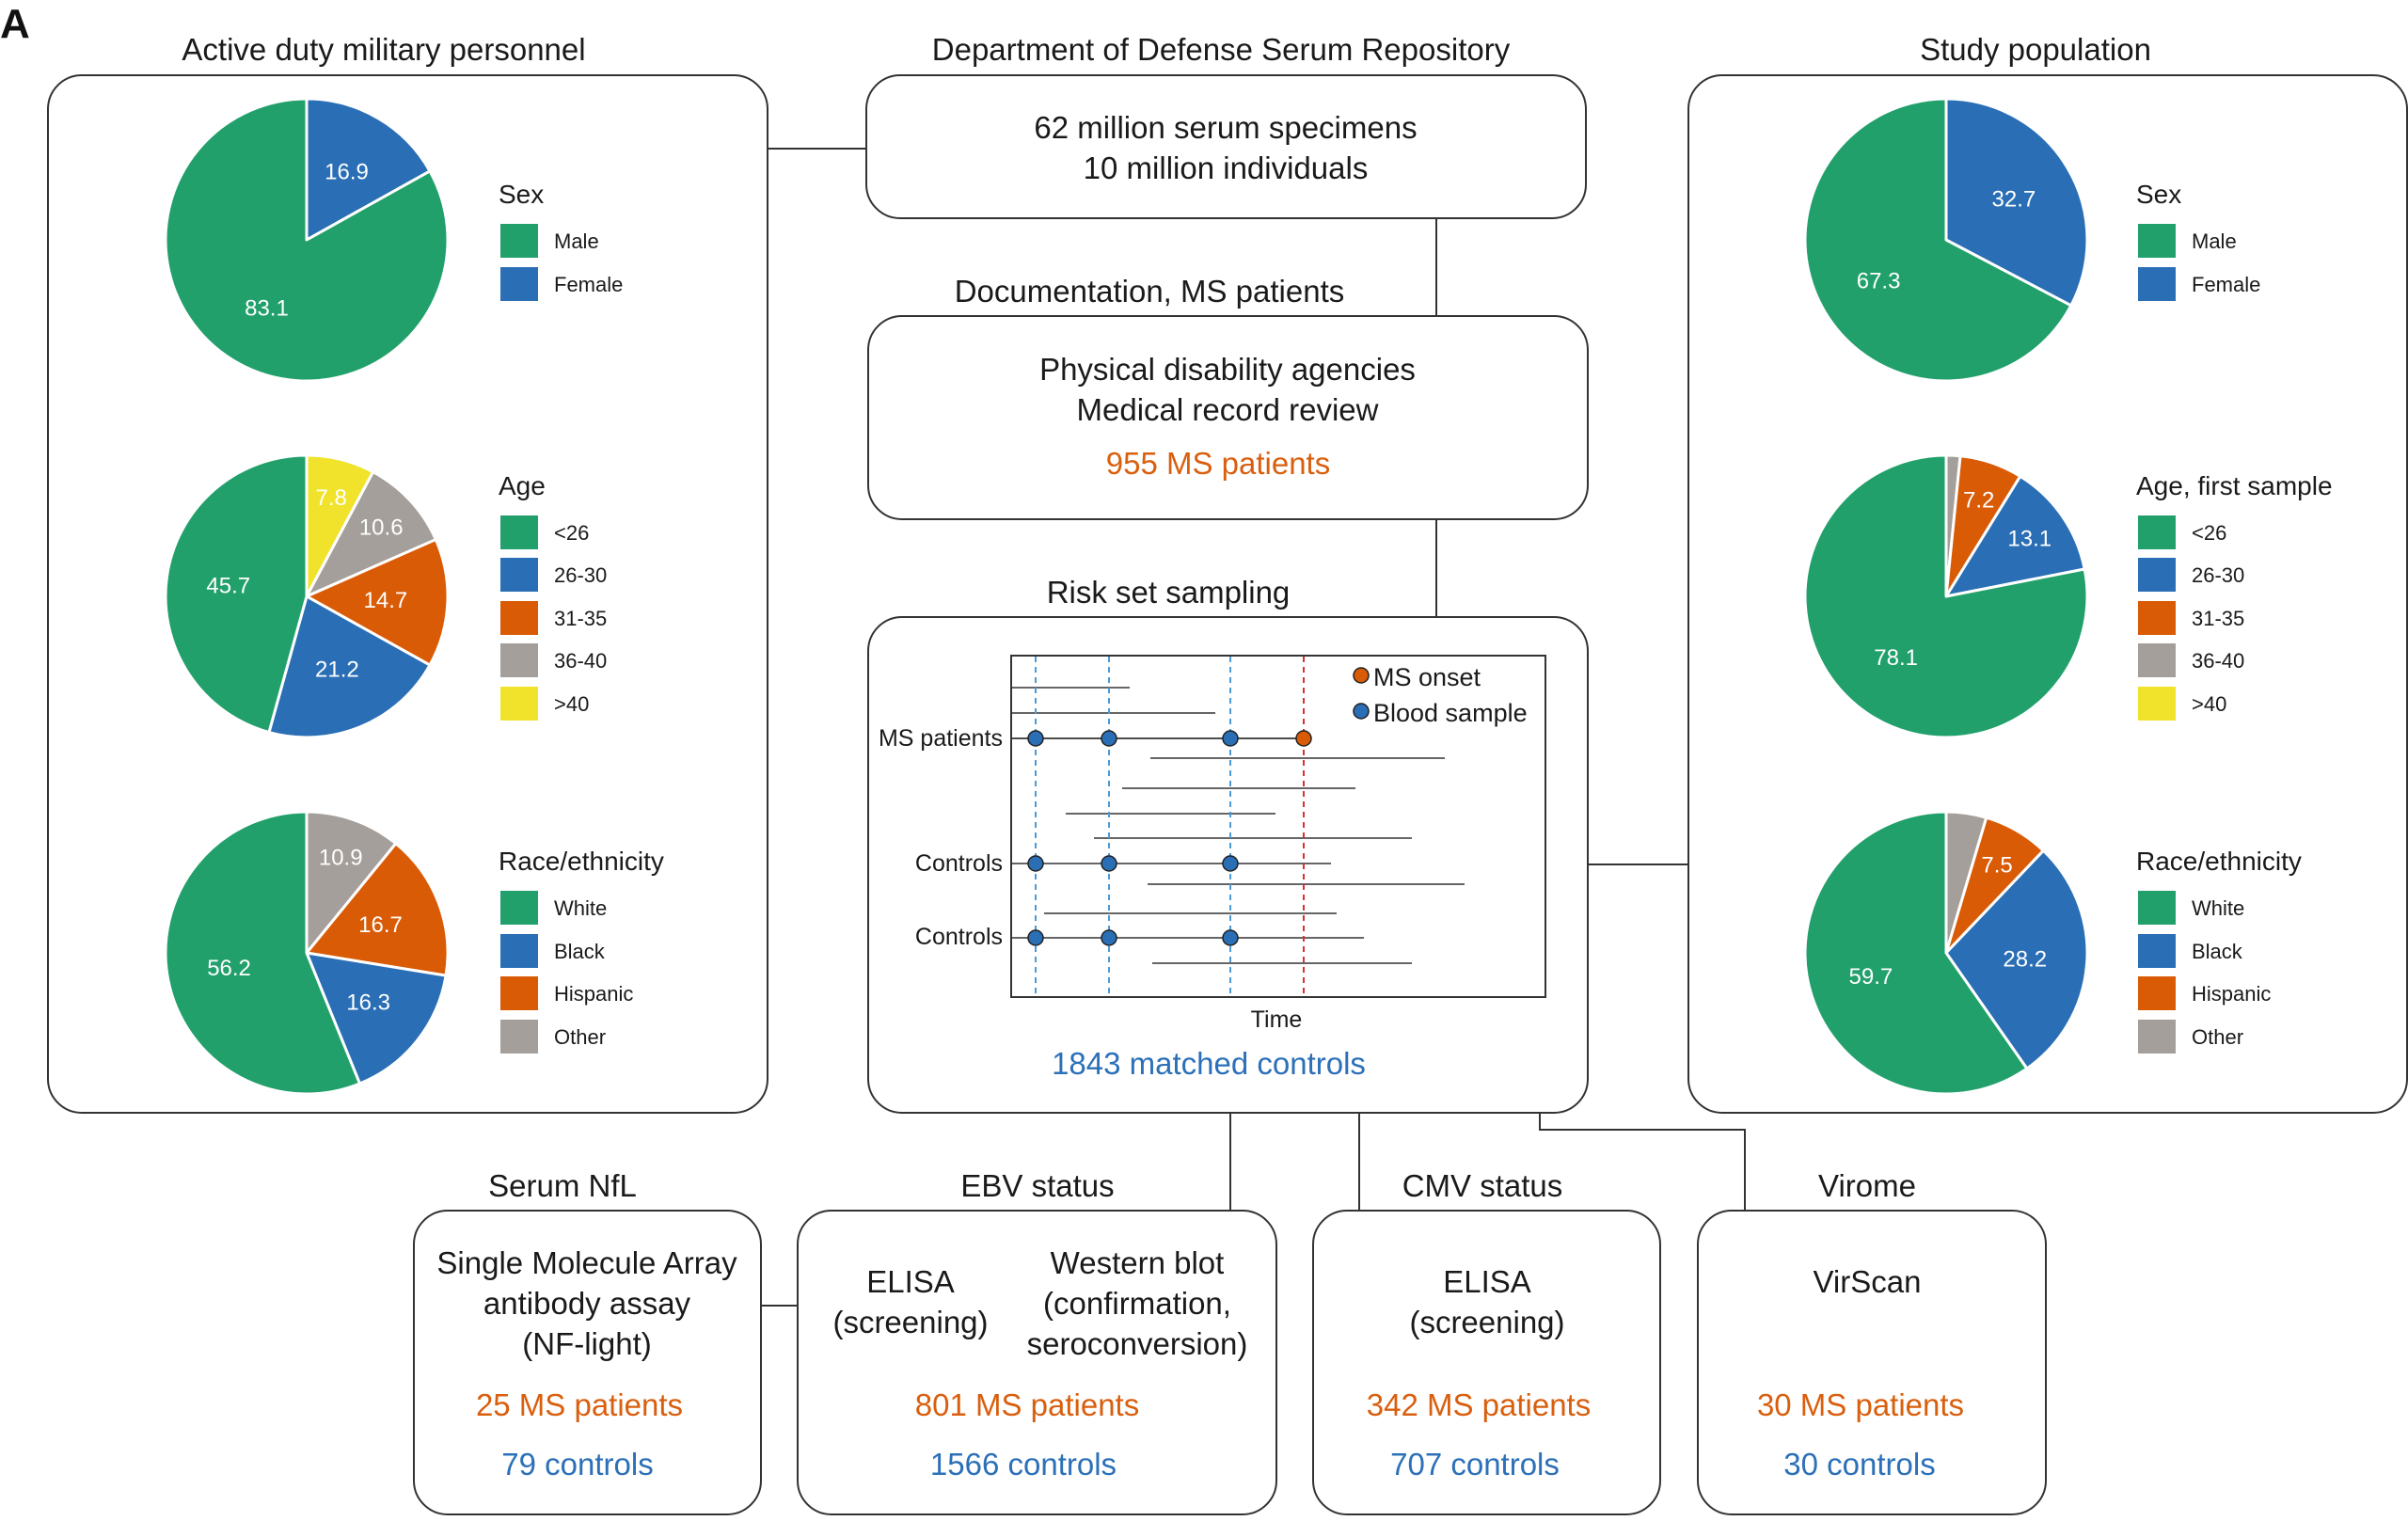  Describe the element at coordinates (1225, 128) in the screenshot. I see `repository-line-1: 62 million serum specimens` at that location.